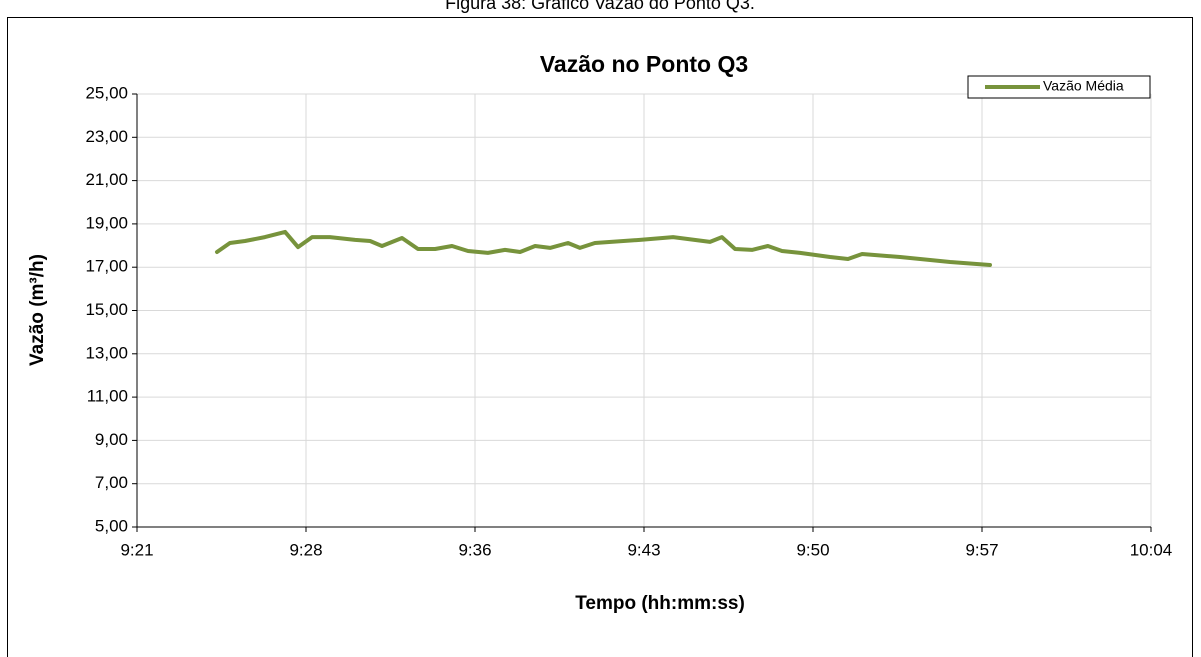  I want to click on y-axis-label: Vazão (m³/h), so click(37, 310).